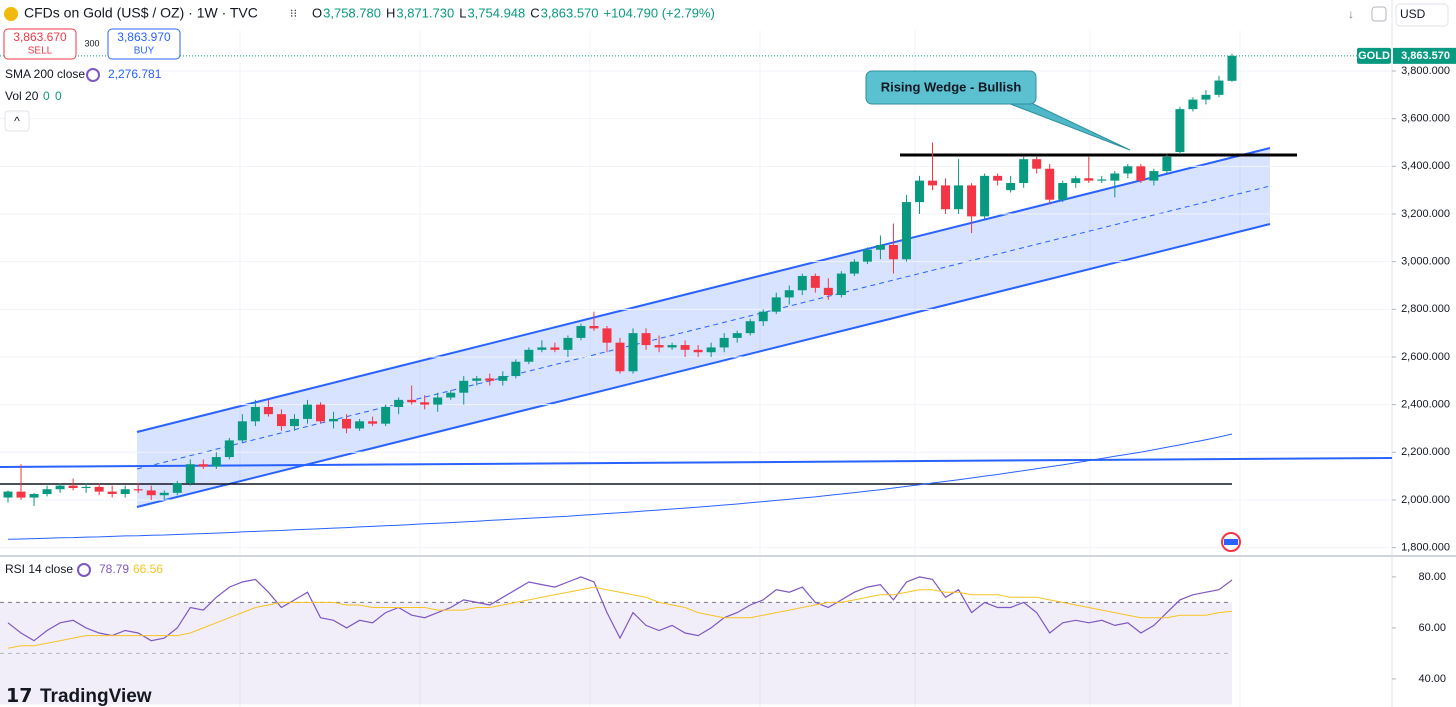  Describe the element at coordinates (11, 14) in the screenshot. I see `symbol-icon` at that location.